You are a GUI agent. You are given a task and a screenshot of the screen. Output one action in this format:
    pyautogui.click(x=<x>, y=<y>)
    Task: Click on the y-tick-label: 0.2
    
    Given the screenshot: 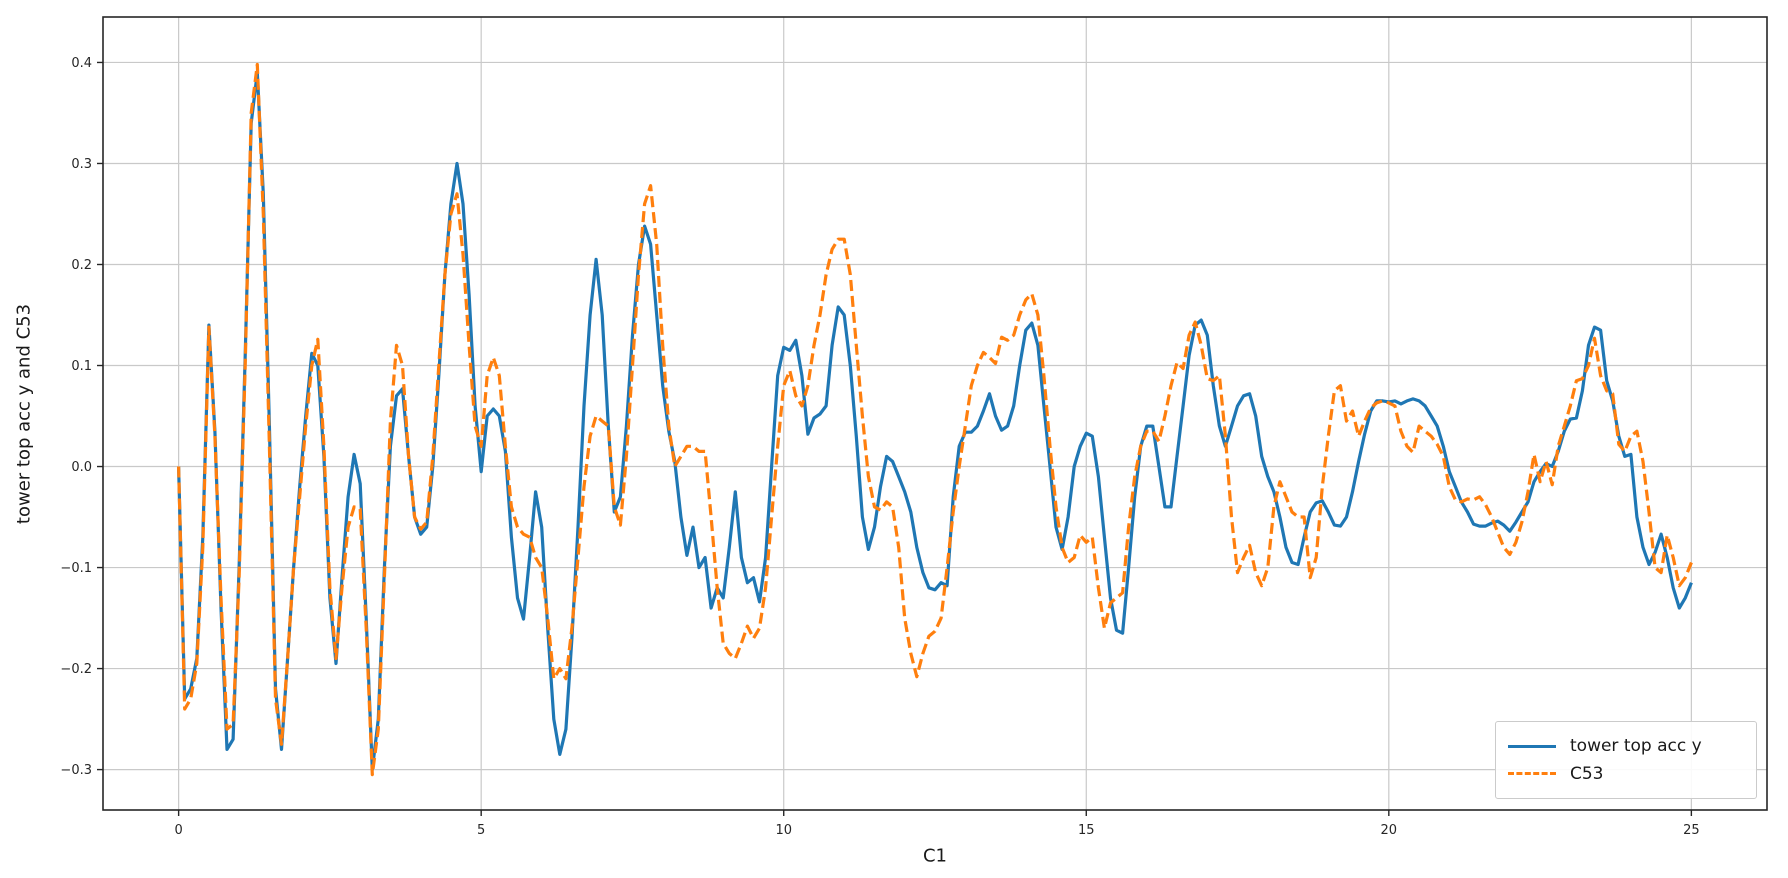 What is the action you would take?
    pyautogui.click(x=81, y=265)
    